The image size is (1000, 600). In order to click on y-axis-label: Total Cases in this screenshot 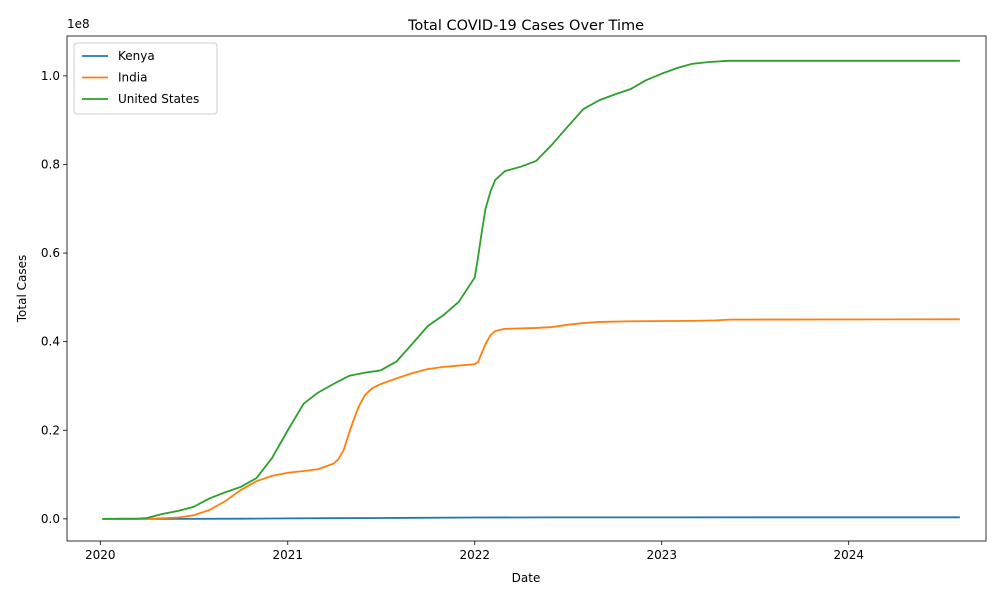, I will do `click(22, 289)`.